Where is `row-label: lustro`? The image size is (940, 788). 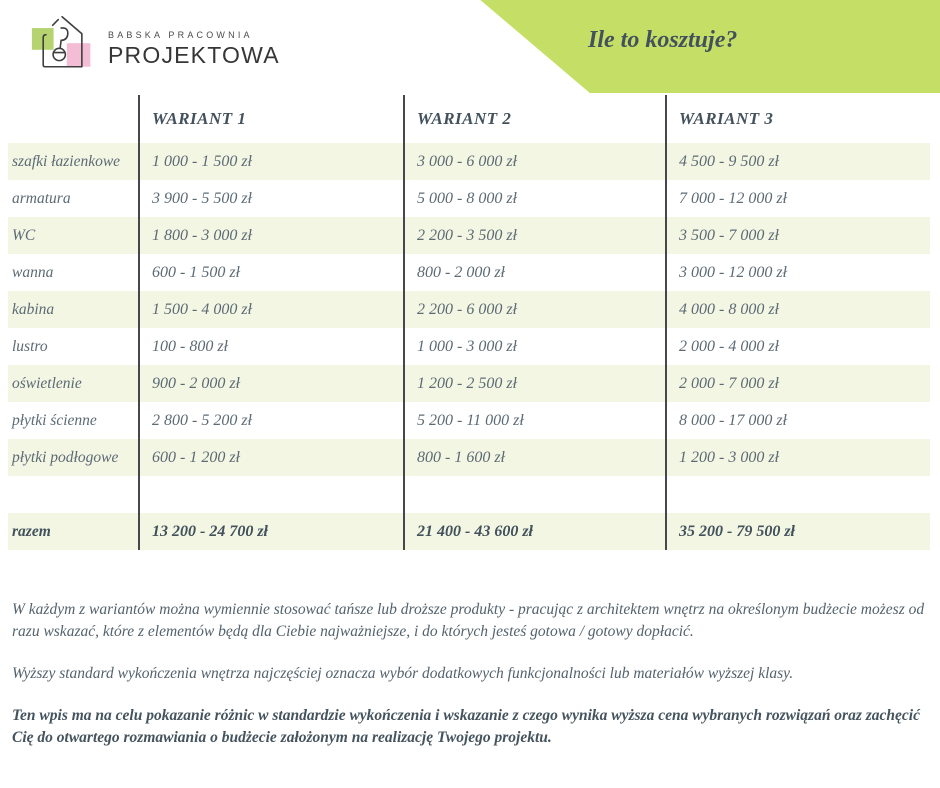 row-label: lustro is located at coordinates (30, 346).